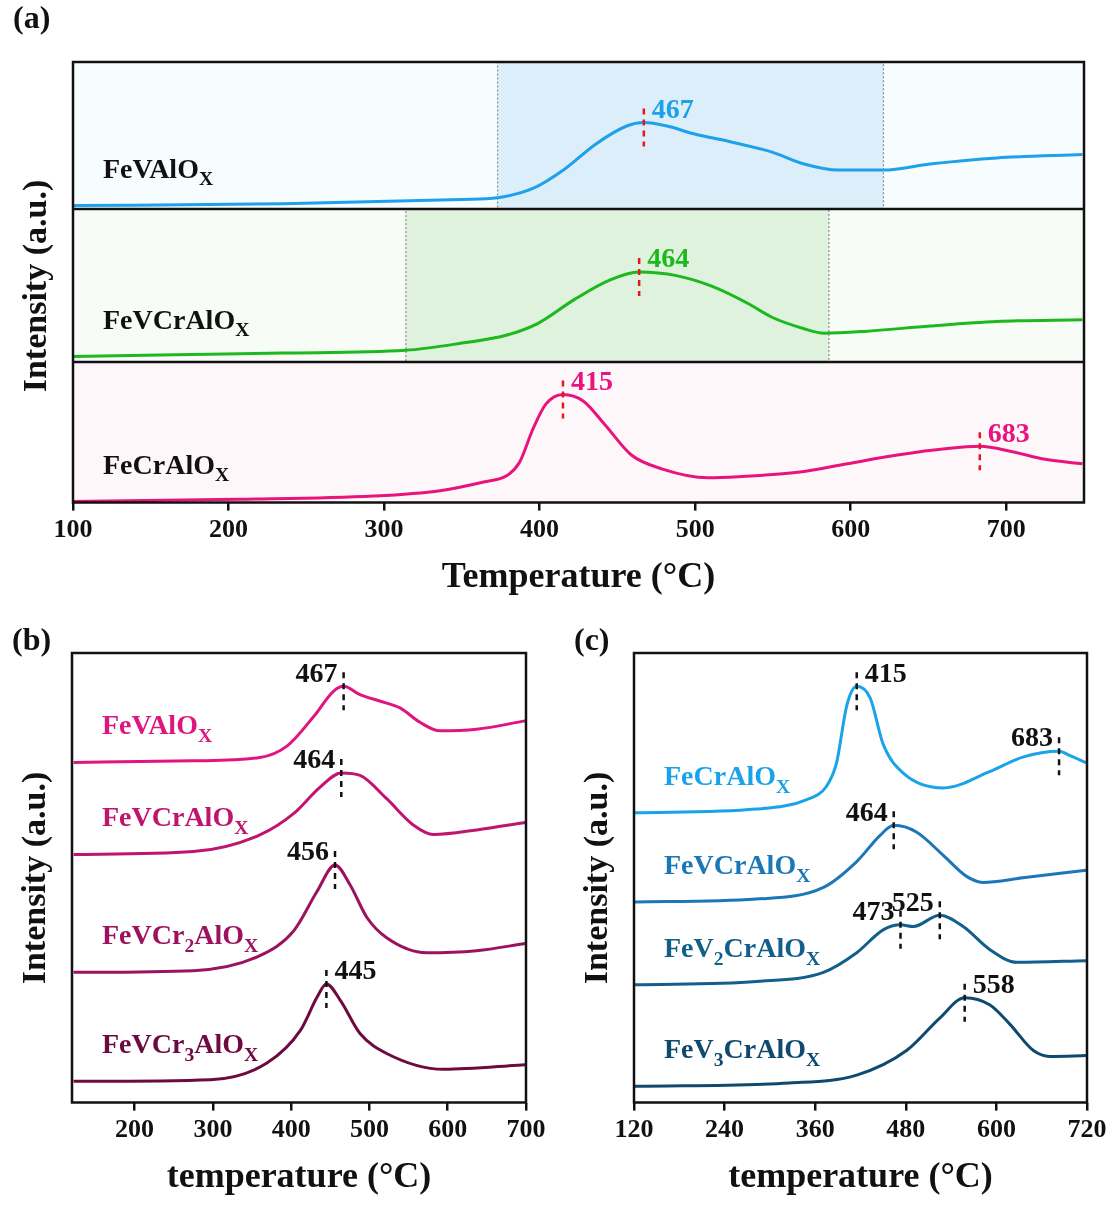  I want to click on x-tick-label: 100, so click(73, 528).